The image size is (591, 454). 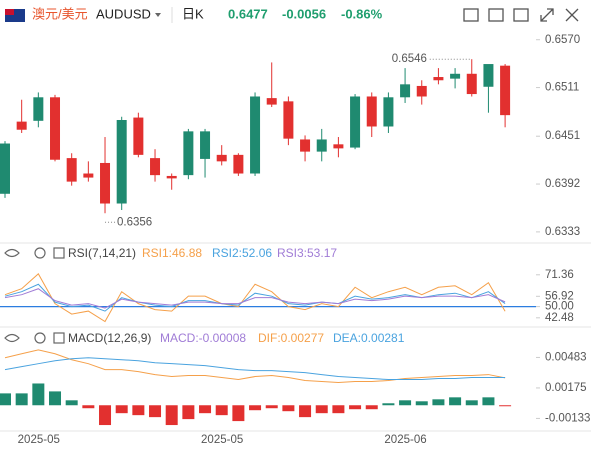 I want to click on rsi-line, so click(x=255, y=298).